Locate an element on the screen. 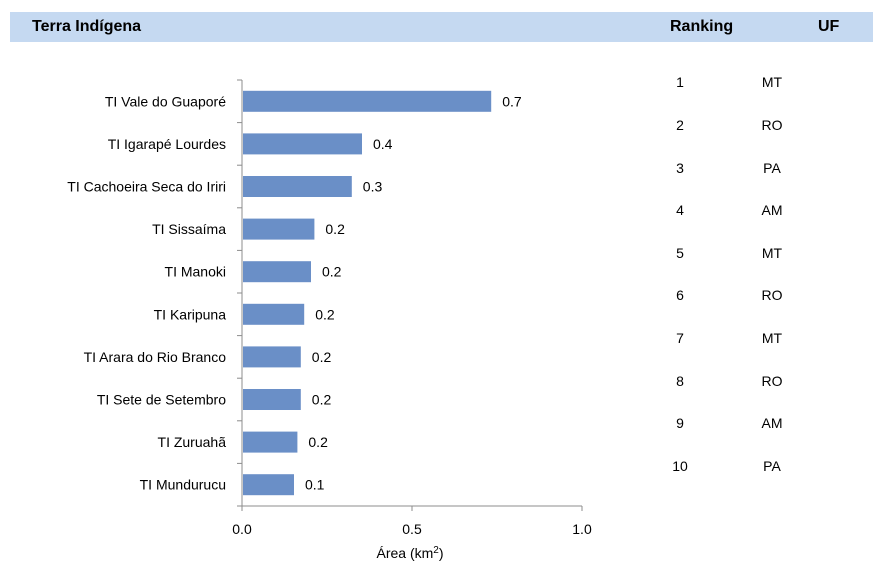 This screenshot has width=883, height=576. ranking-cell: 8 is located at coordinates (680, 380).